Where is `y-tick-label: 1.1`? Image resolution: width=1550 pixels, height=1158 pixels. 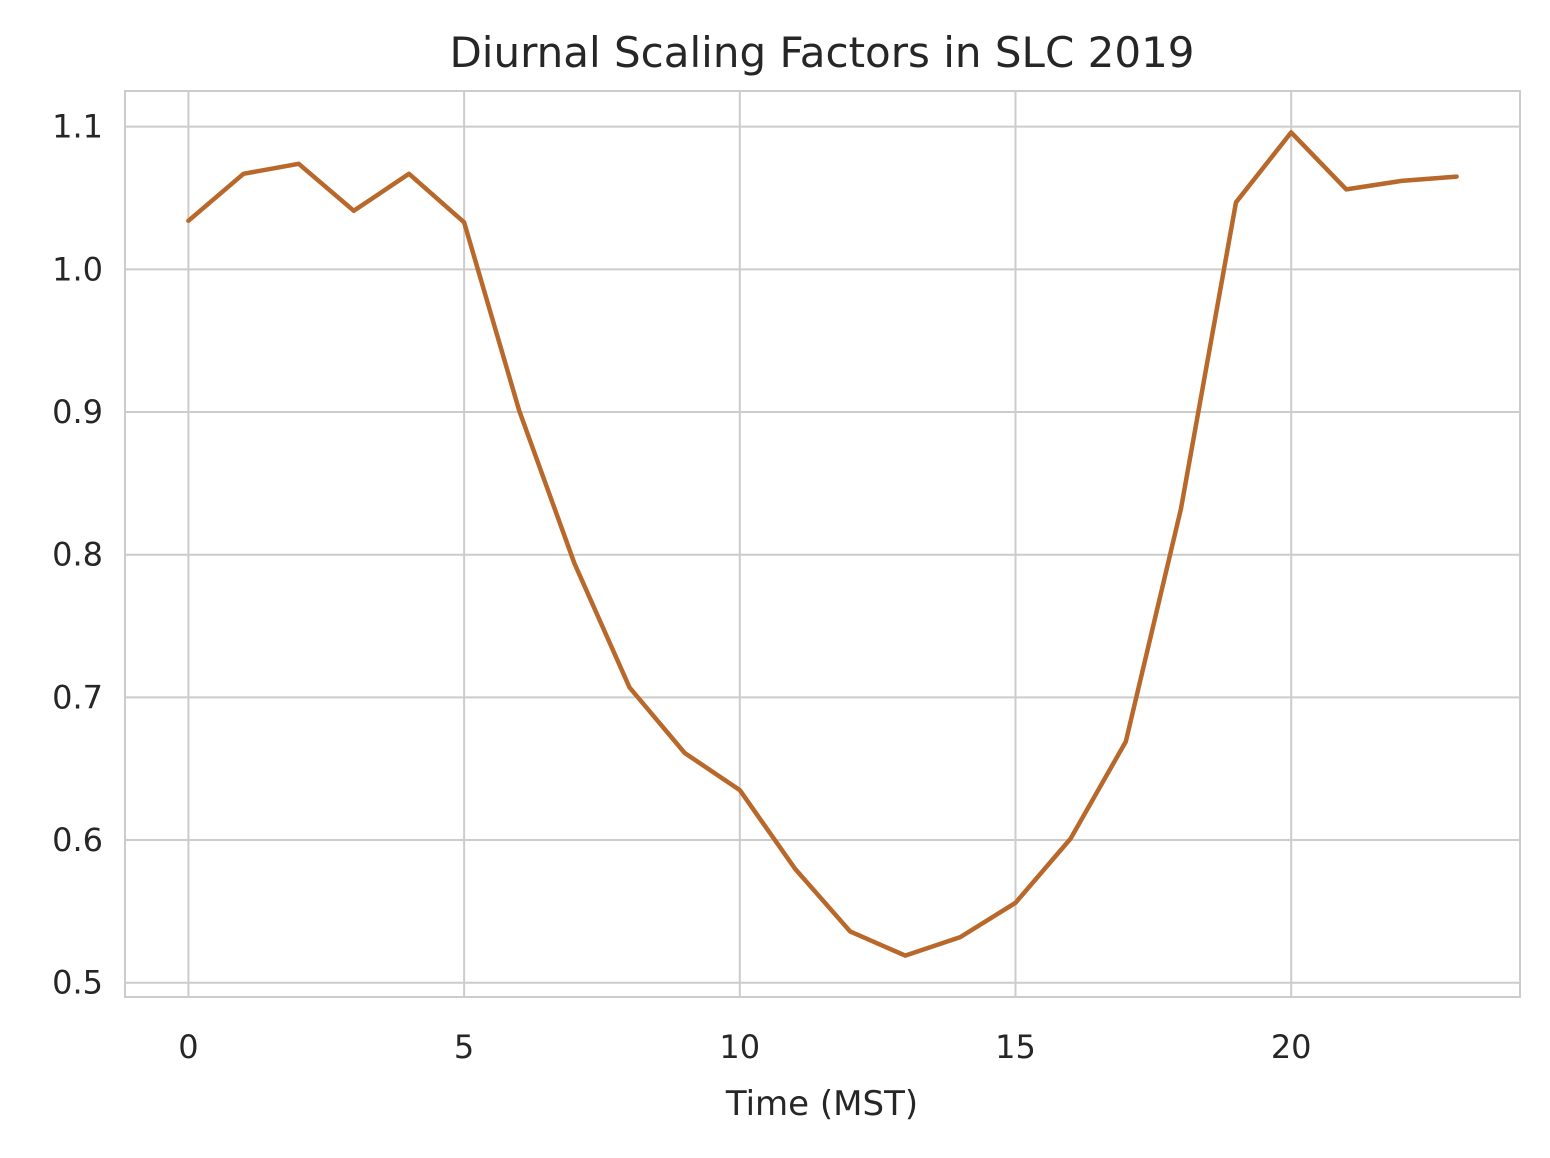 y-tick-label: 1.1 is located at coordinates (77, 127).